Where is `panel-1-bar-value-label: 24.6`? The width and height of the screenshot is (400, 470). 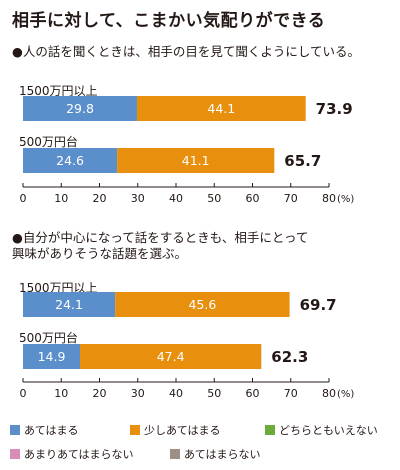
panel-1-bar-value-label: 24.6 is located at coordinates (70, 160).